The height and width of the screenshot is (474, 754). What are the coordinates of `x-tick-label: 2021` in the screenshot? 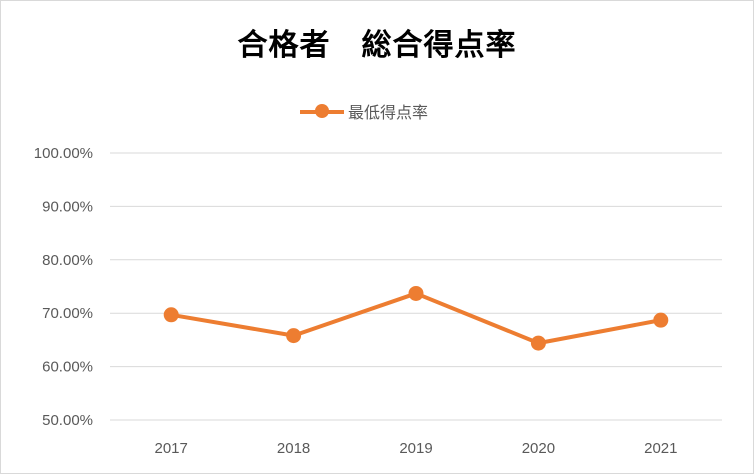 It's located at (660, 448).